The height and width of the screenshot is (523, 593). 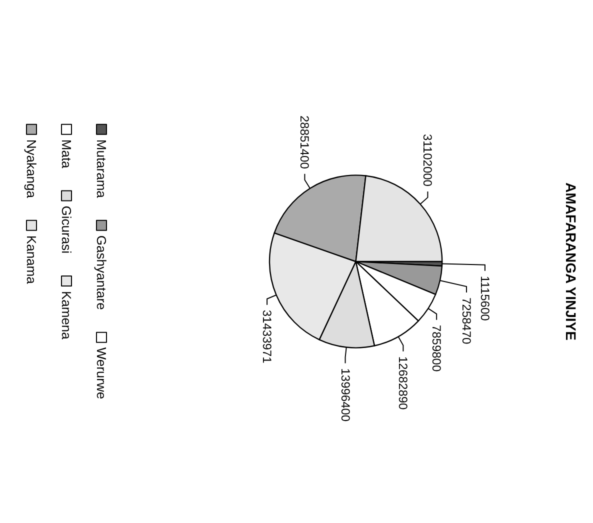 I want to click on legend-label: Kanama, so click(x=31, y=260).